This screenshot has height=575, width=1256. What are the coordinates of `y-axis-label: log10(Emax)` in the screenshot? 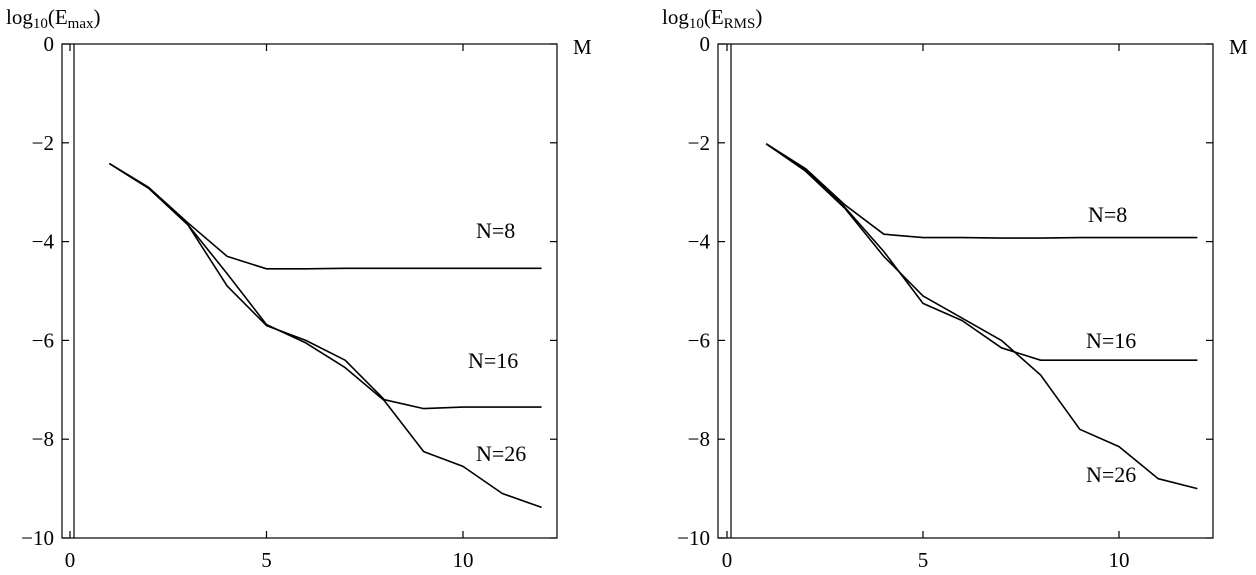 It's located at (53, 18).